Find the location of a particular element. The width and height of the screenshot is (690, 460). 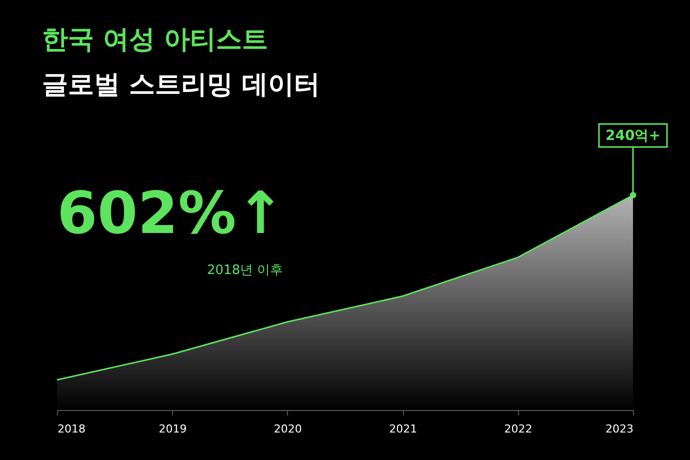

x-tick-label: 2020 is located at coordinates (288, 429).